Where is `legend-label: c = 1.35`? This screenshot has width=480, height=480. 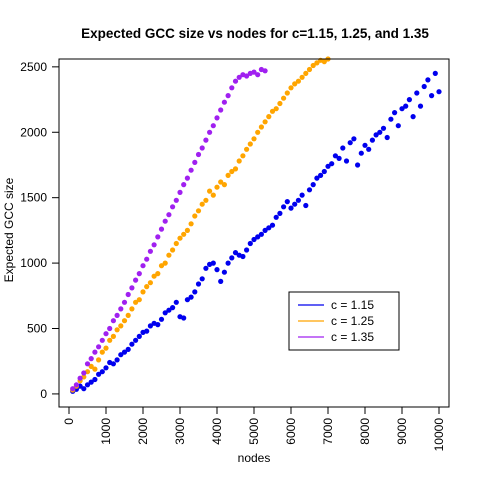 legend-label: c = 1.35 is located at coordinates (352, 337).